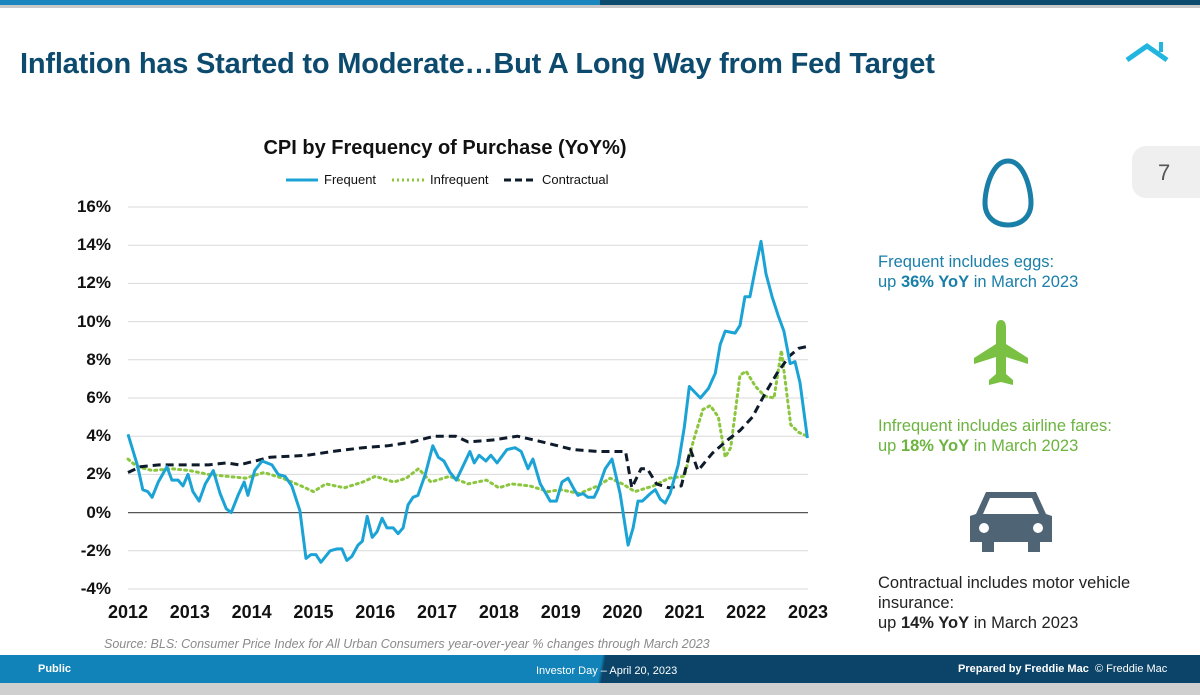  What do you see at coordinates (189, 612) in the screenshot?
I see `x-tick-label: 2013` at bounding box center [189, 612].